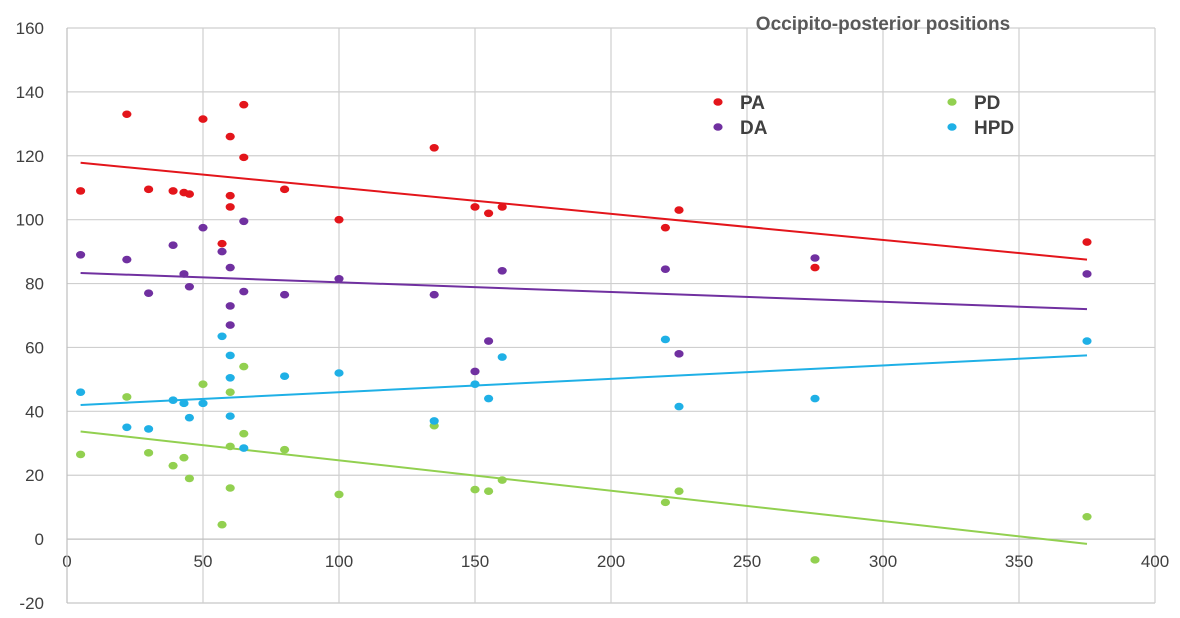 This screenshot has height=618, width=1180. Describe the element at coordinates (30, 92) in the screenshot. I see `y-tick-label: 140` at that location.